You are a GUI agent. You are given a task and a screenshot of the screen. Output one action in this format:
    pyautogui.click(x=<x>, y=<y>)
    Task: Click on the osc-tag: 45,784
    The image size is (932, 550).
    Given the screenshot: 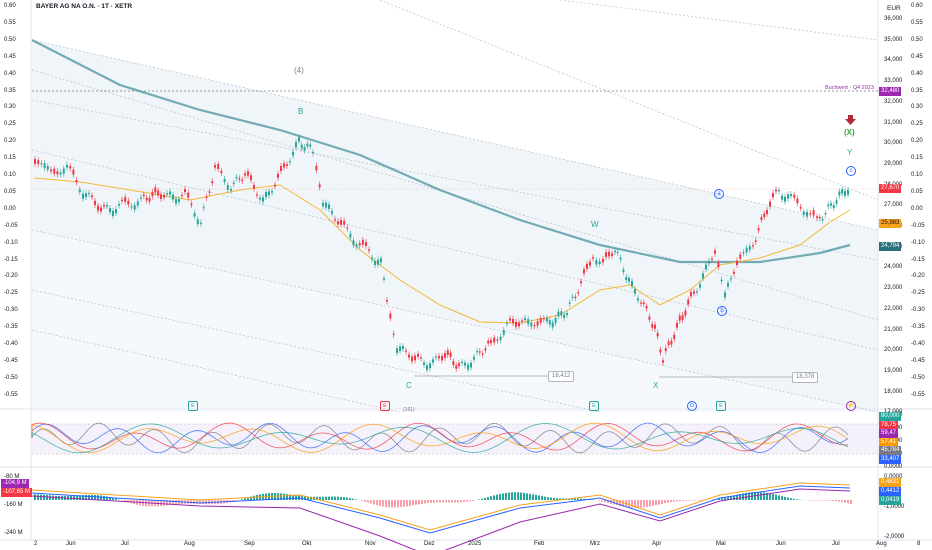 What is the action you would take?
    pyautogui.click(x=890, y=450)
    